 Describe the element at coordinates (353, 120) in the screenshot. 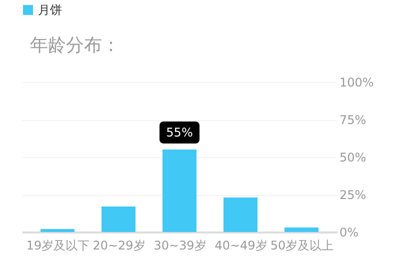

I see `y-tick-label: 75%` at that location.